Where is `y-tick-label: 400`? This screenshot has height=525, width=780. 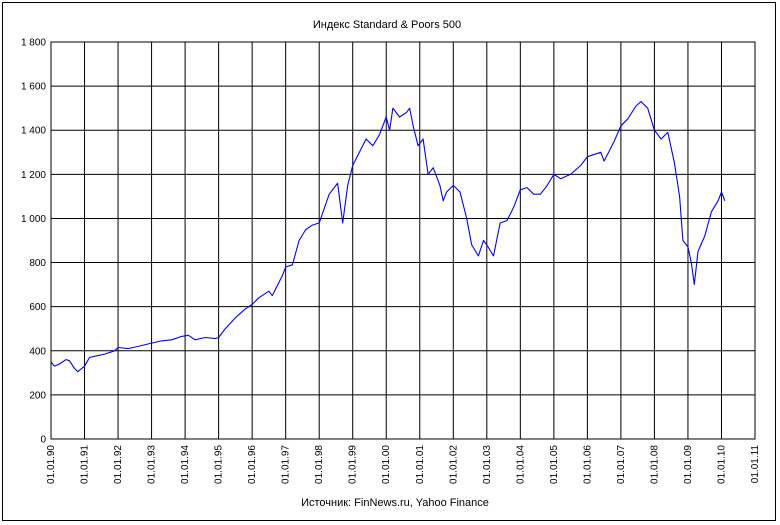
y-tick-label: 400 is located at coordinates (37, 351).